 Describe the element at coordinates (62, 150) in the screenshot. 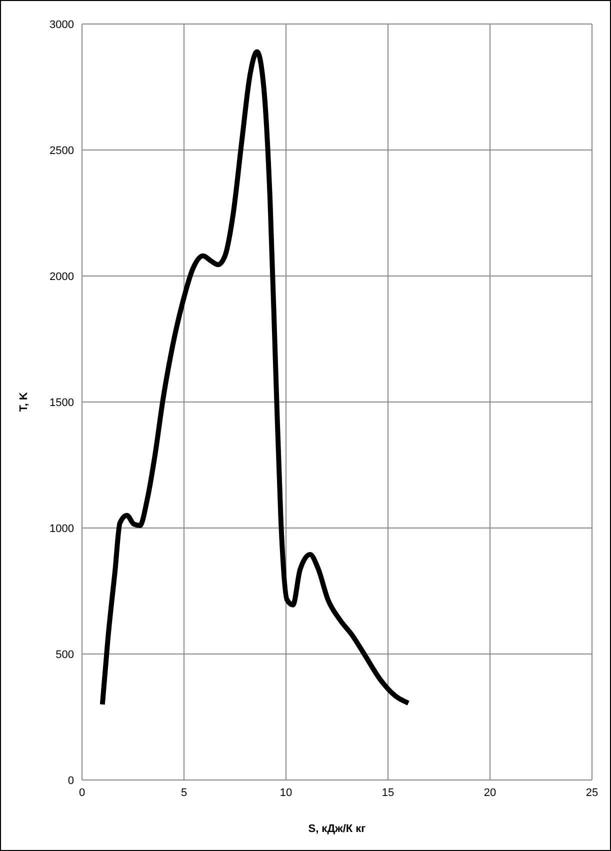

I see `y-tick-label: 2500` at that location.